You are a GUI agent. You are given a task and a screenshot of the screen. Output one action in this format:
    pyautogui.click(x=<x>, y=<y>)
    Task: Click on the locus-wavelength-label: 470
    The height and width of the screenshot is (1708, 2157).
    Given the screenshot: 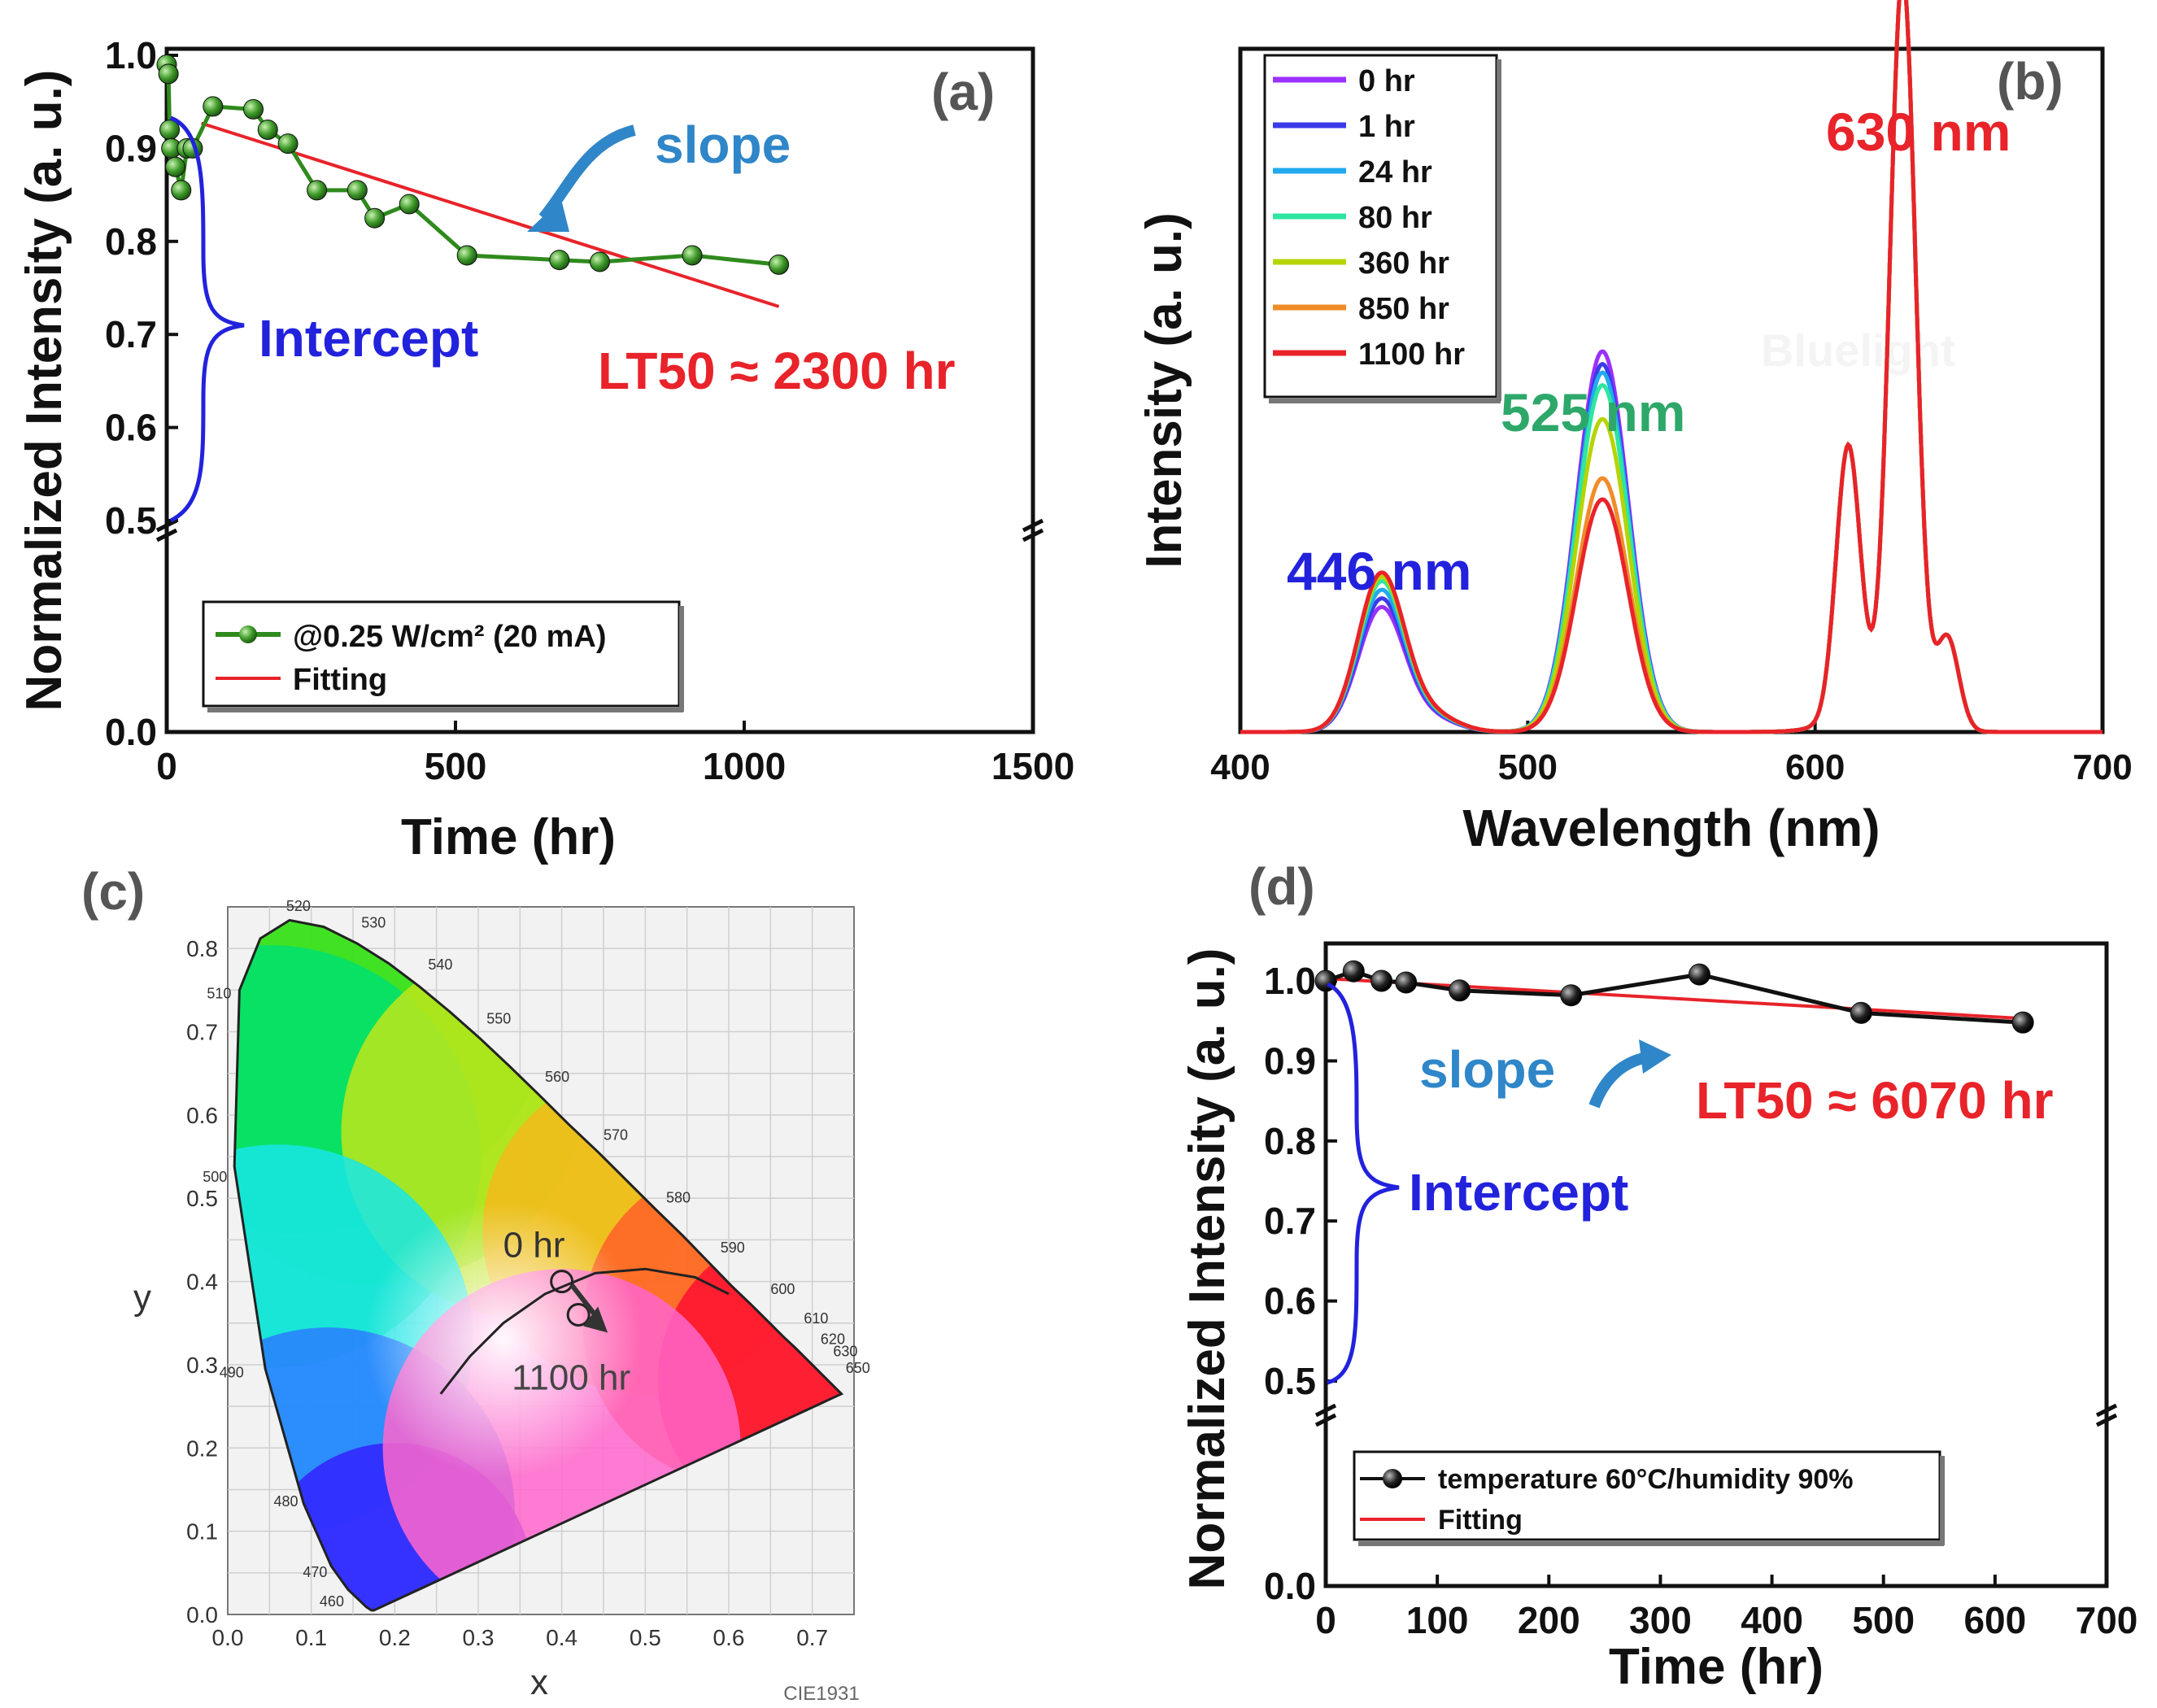 What is the action you would take?
    pyautogui.click(x=315, y=1572)
    